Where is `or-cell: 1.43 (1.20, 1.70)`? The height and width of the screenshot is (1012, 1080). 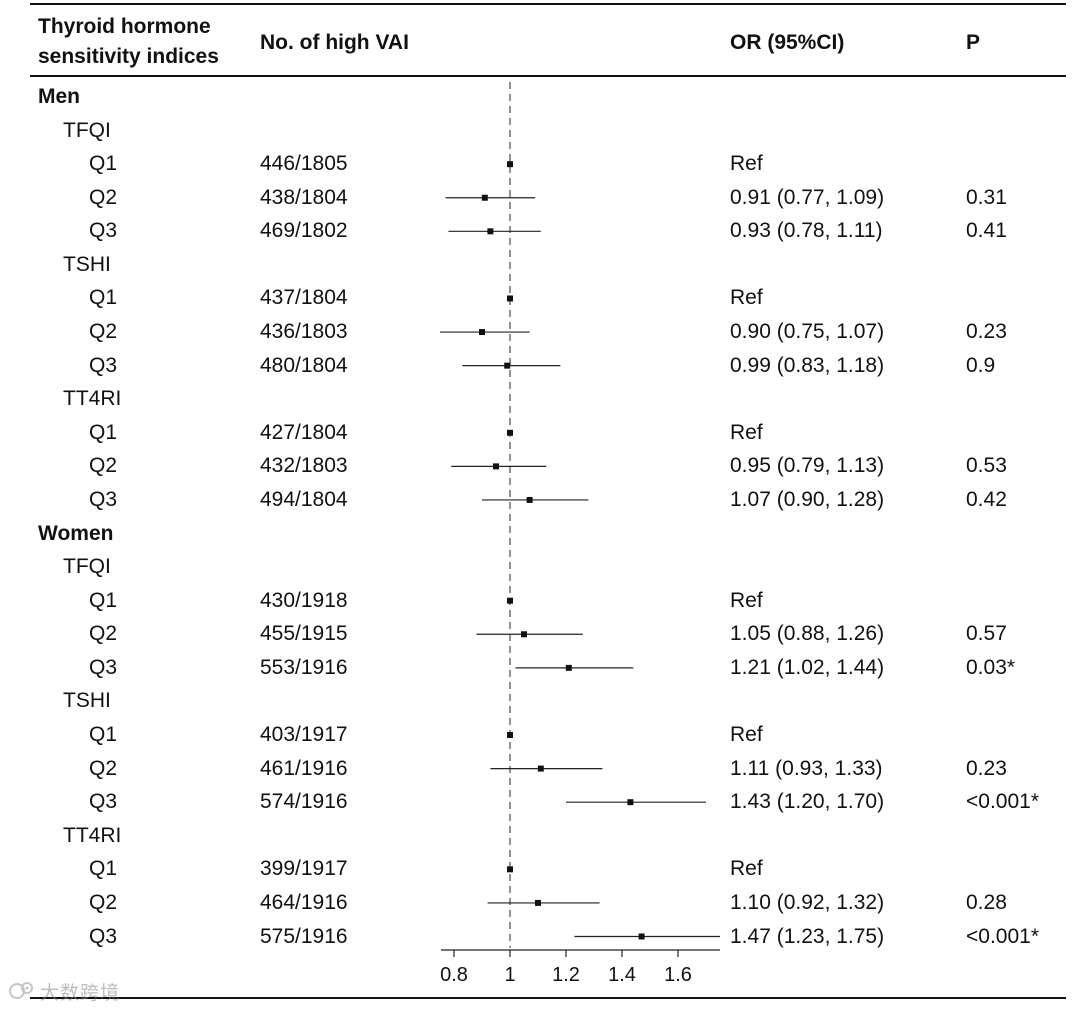
or-cell: 1.43 (1.20, 1.70) is located at coordinates (807, 802).